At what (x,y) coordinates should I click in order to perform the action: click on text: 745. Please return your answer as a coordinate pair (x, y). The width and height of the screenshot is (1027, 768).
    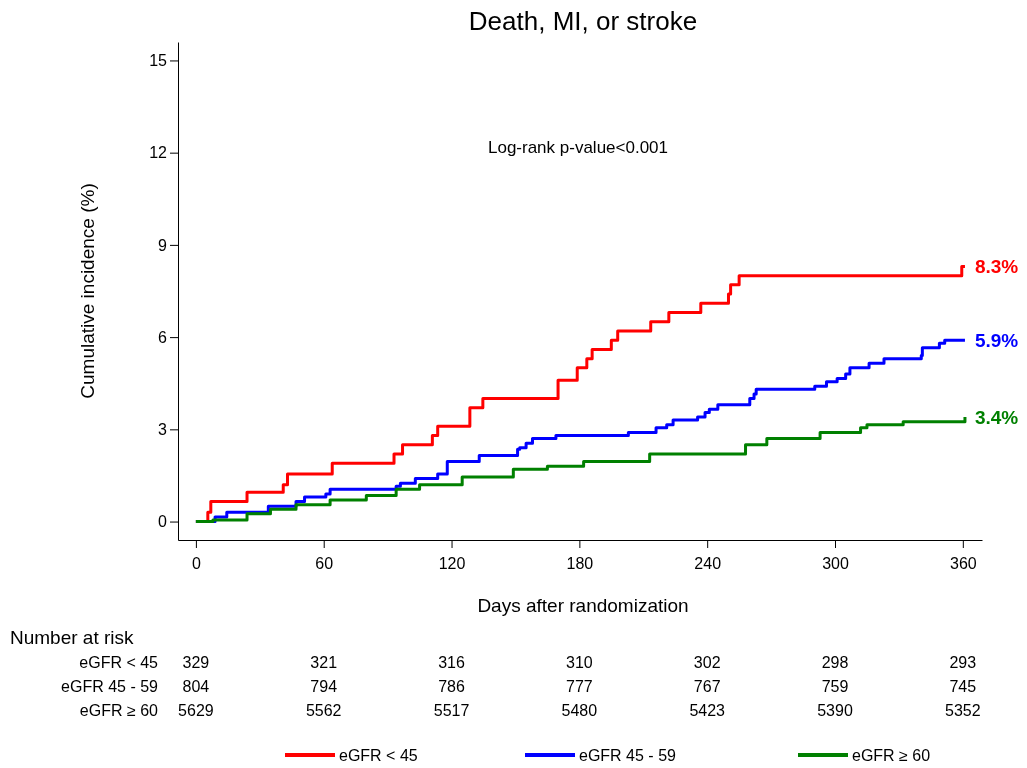
    Looking at the image, I should click on (963, 686).